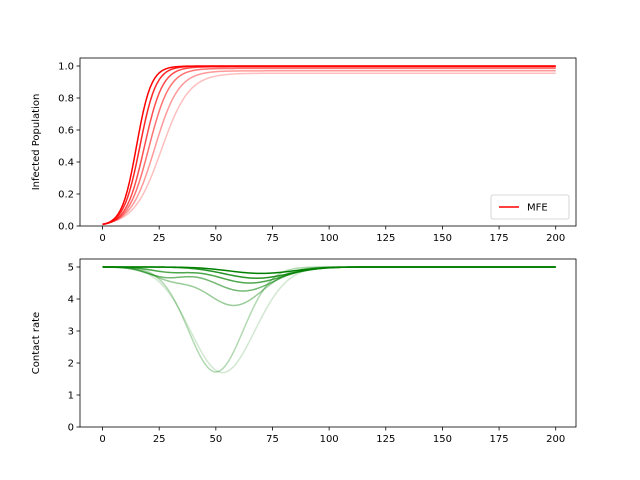 The height and width of the screenshot is (480, 640). What do you see at coordinates (66, 195) in the screenshot?
I see `y-tick-label: 0.2` at bounding box center [66, 195].